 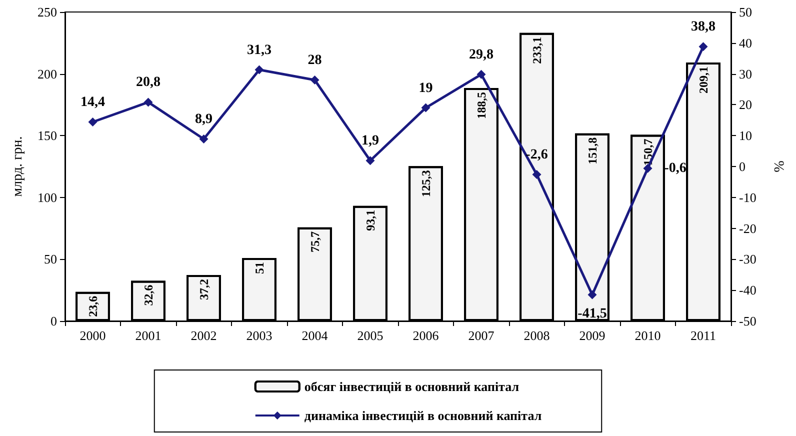 What do you see at coordinates (93, 335) in the screenshot?
I see `x-tick-label: 2000` at bounding box center [93, 335].